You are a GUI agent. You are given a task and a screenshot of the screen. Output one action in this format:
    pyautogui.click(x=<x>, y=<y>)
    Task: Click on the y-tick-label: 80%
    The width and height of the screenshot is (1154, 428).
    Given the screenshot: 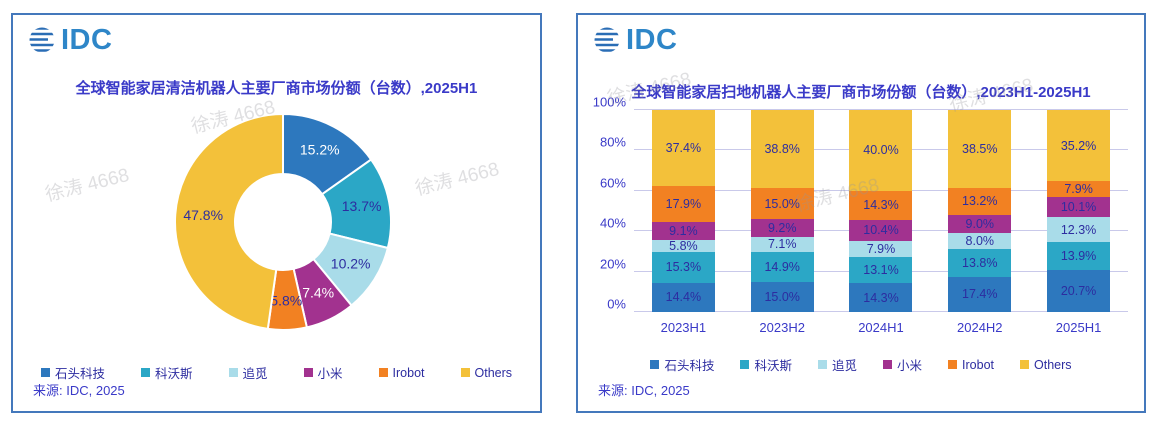 What is the action you would take?
    pyautogui.click(x=612, y=142)
    